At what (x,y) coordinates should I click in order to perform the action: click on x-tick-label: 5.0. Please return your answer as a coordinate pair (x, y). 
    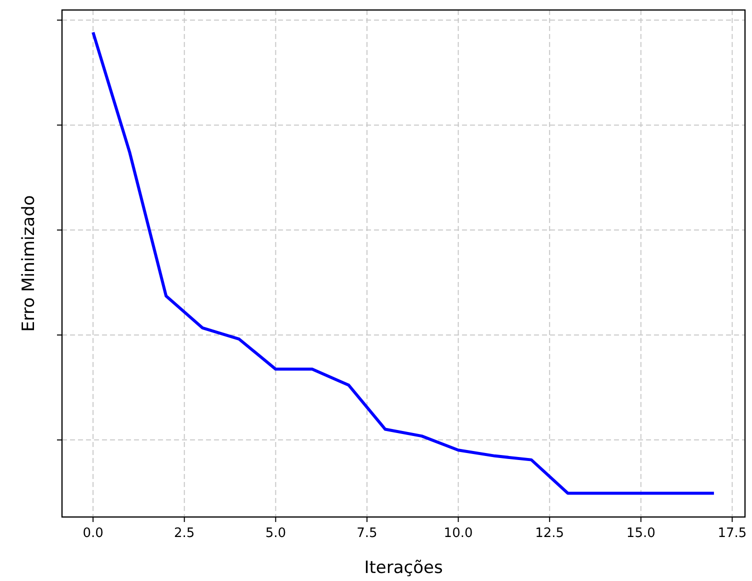
    Looking at the image, I should click on (275, 533).